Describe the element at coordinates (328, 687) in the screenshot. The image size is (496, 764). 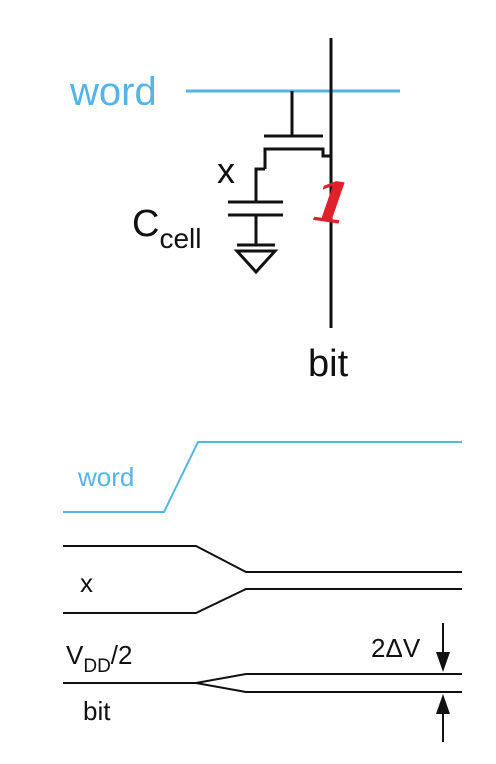
I see `bit-waveform-lower` at that location.